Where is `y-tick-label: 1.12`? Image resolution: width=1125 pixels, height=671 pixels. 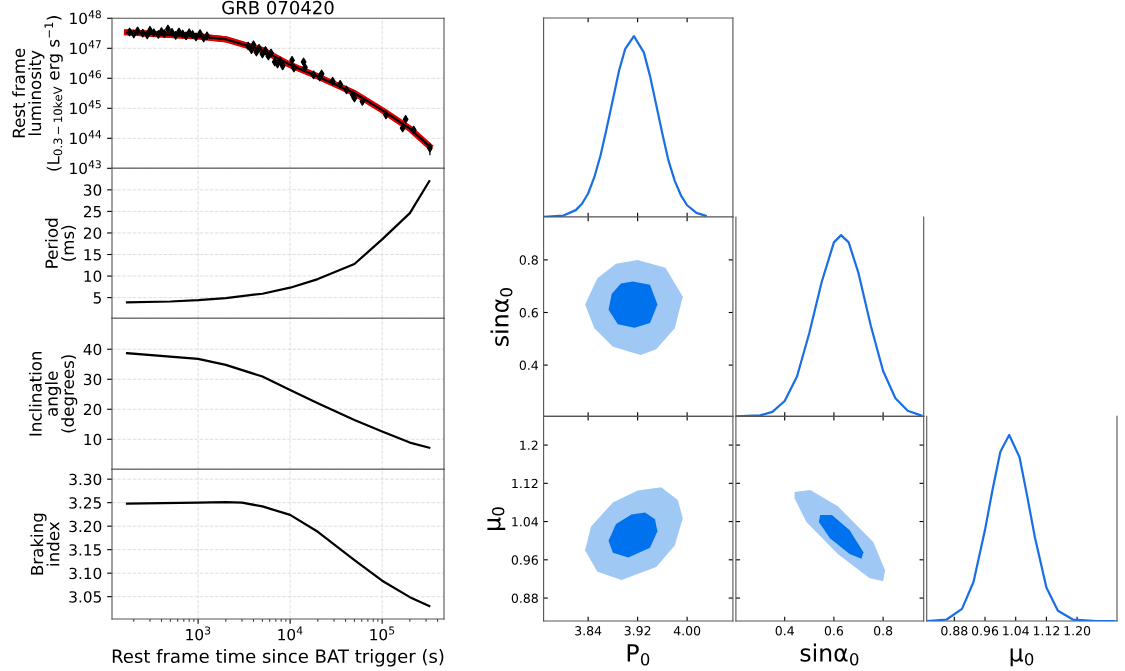 y-tick-label: 1.12 is located at coordinates (525, 483).